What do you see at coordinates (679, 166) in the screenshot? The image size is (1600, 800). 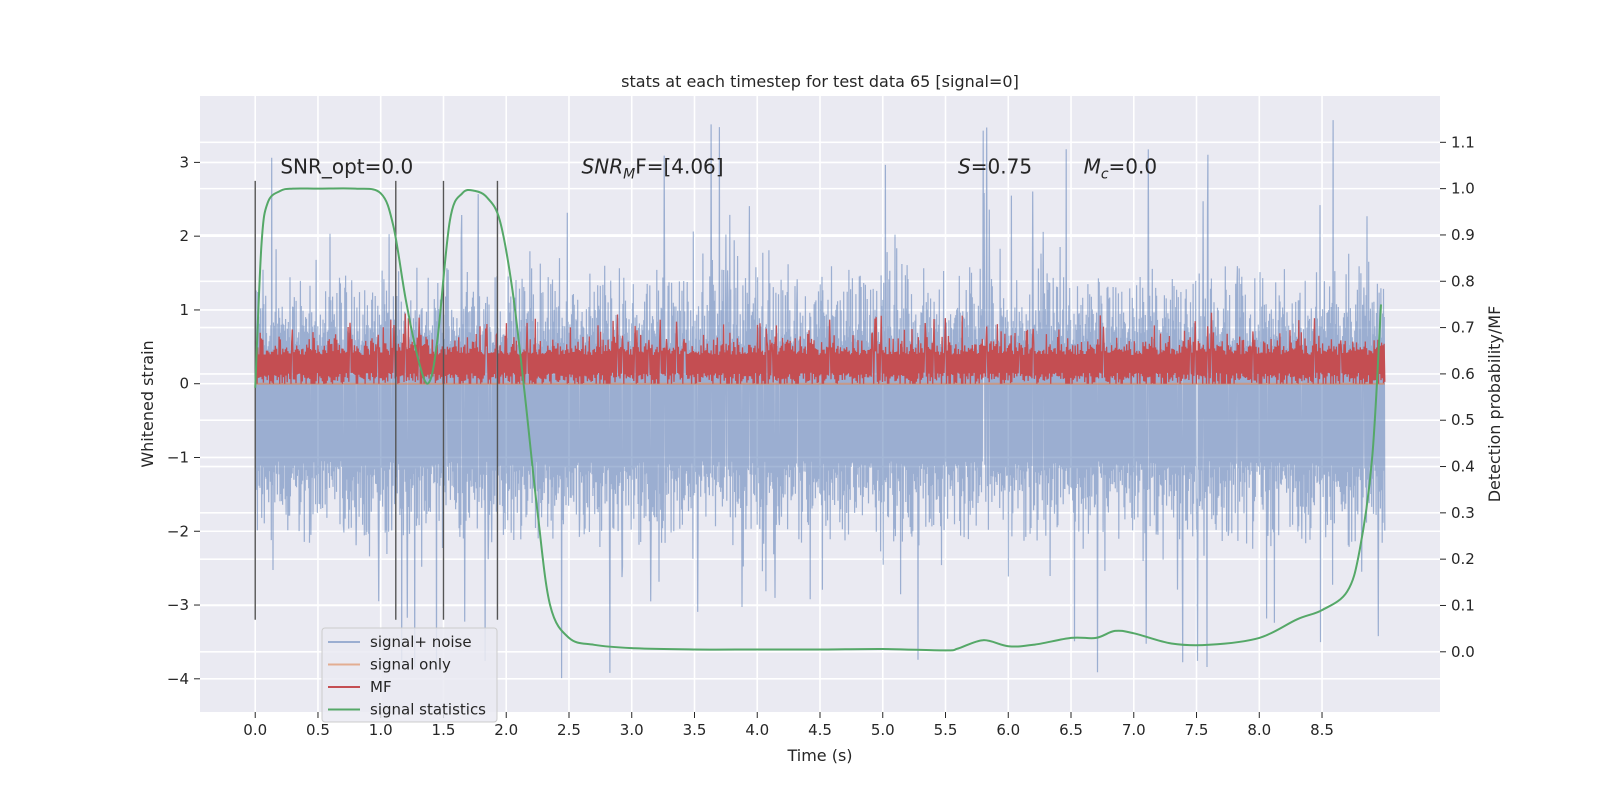 I see `annotation-suffix: F=[4.06]` at bounding box center [679, 166].